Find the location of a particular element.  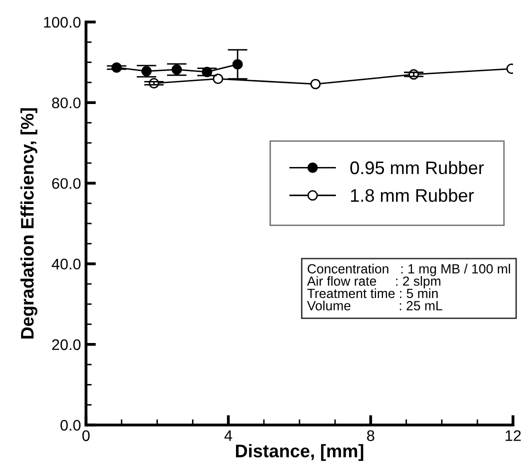

legend-label: 1.8 mm Rubber is located at coordinates (412, 195).